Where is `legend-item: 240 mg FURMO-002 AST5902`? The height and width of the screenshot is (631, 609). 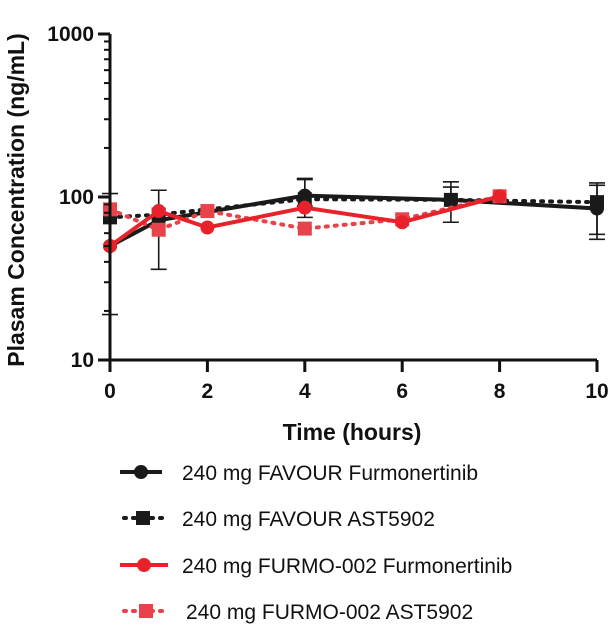 legend-item: 240 mg FURMO-002 AST5902 is located at coordinates (297, 612).